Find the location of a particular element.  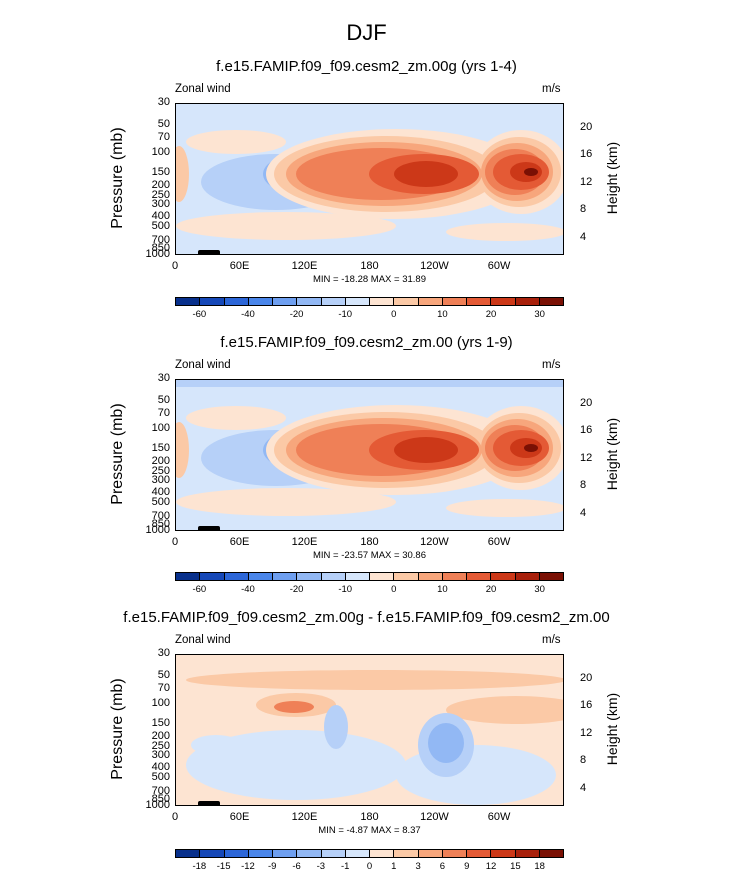

y-tick-label: 300 is located at coordinates (160, 754).